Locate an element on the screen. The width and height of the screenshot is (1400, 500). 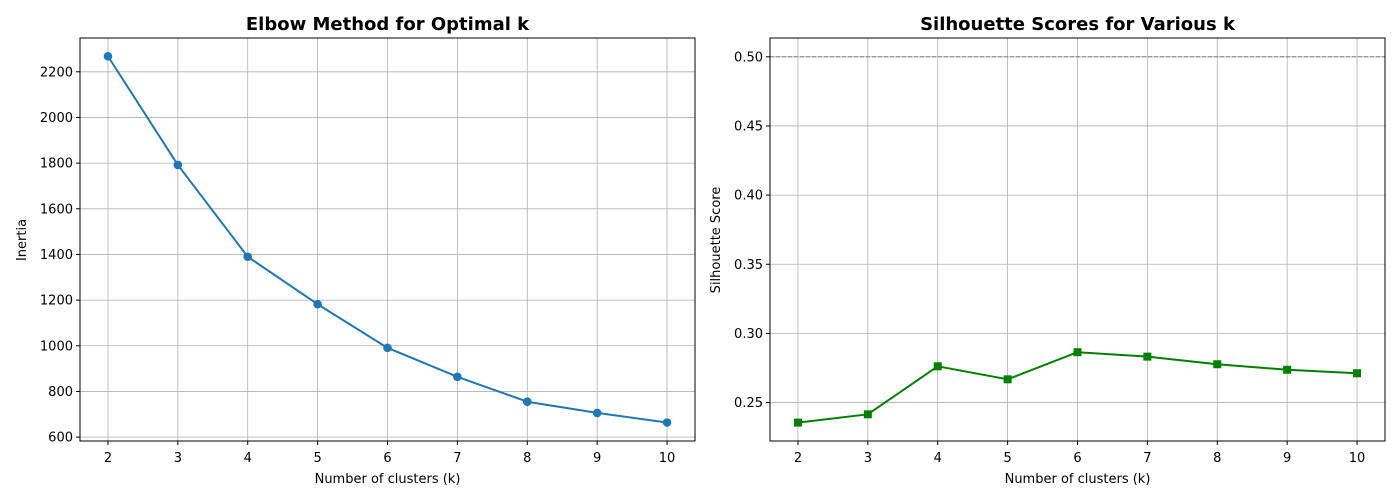
silhouette-x-axis-label: Number of clusters (k) is located at coordinates (1078, 479).